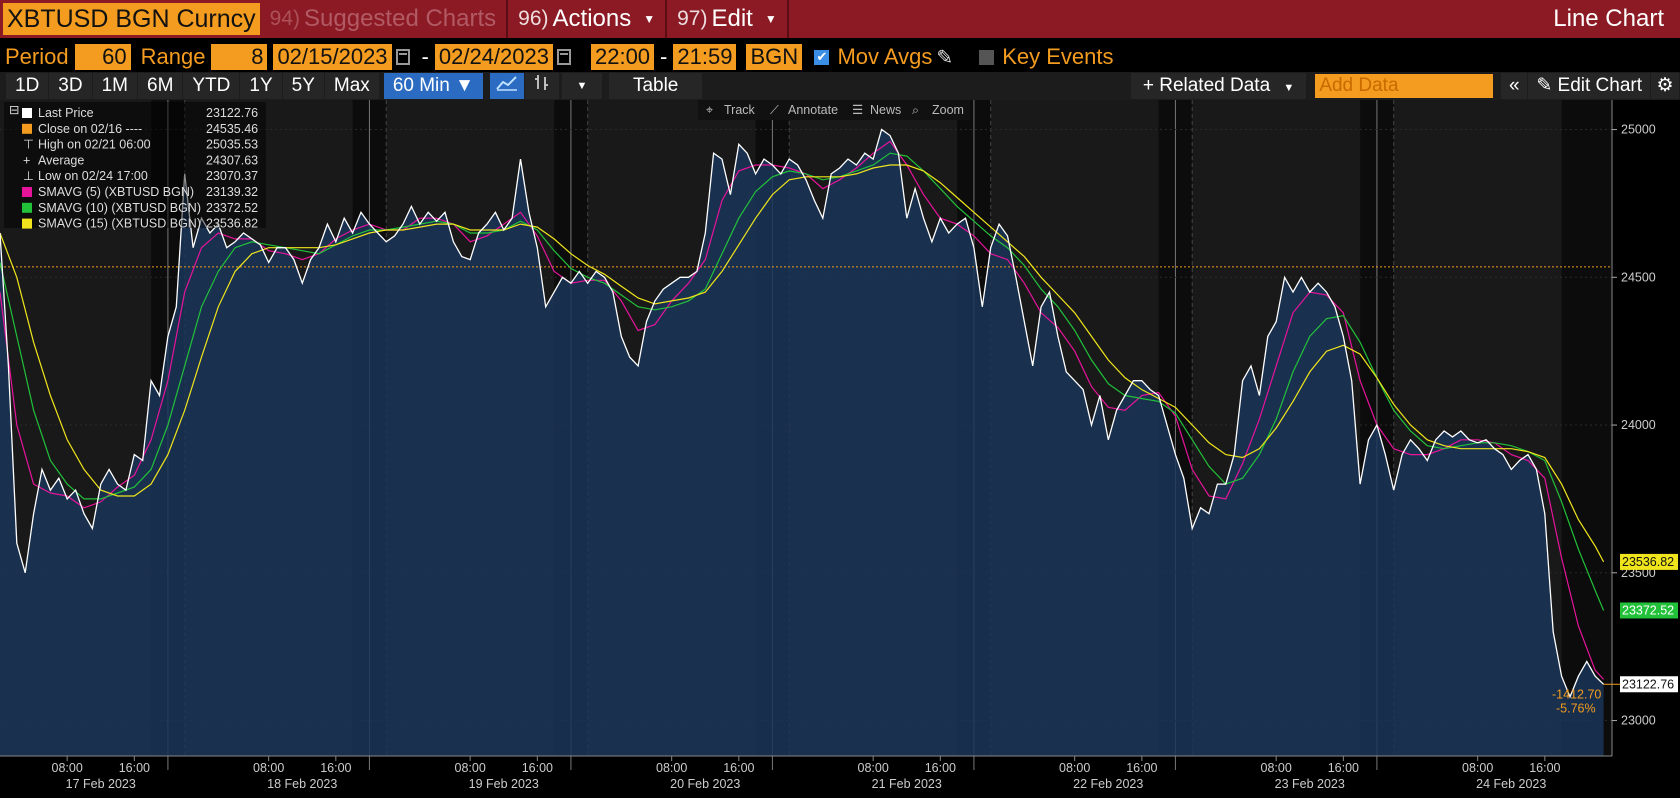  What do you see at coordinates (1638, 425) in the screenshot?
I see `y-tick-label: 24000` at bounding box center [1638, 425].